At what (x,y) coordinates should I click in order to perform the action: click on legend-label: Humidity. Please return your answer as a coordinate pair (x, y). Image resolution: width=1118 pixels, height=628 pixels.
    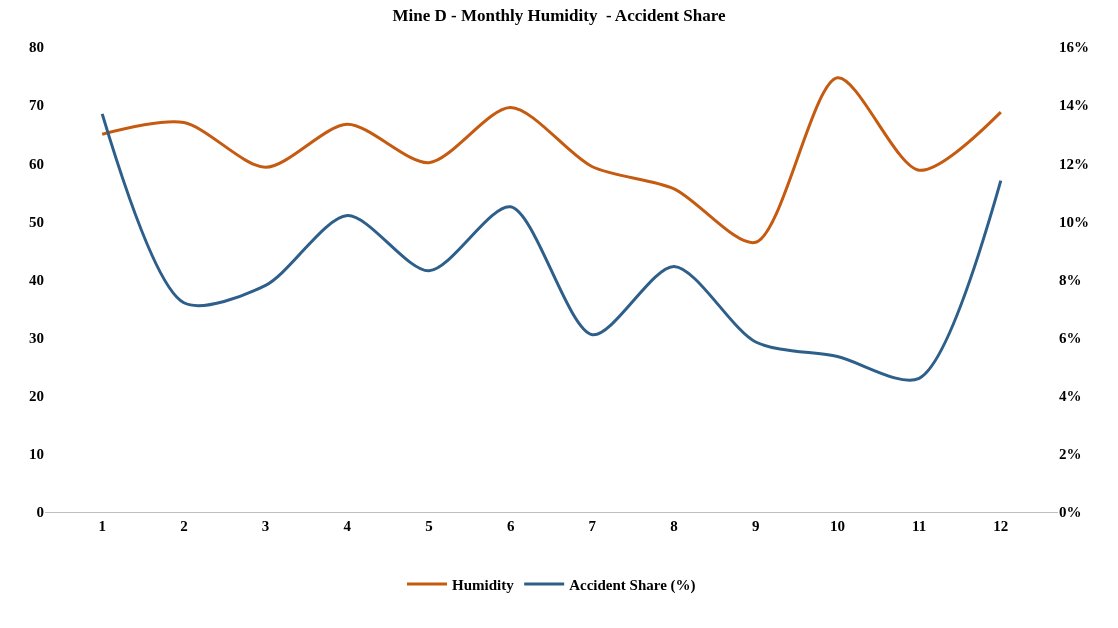
    Looking at the image, I should click on (483, 584).